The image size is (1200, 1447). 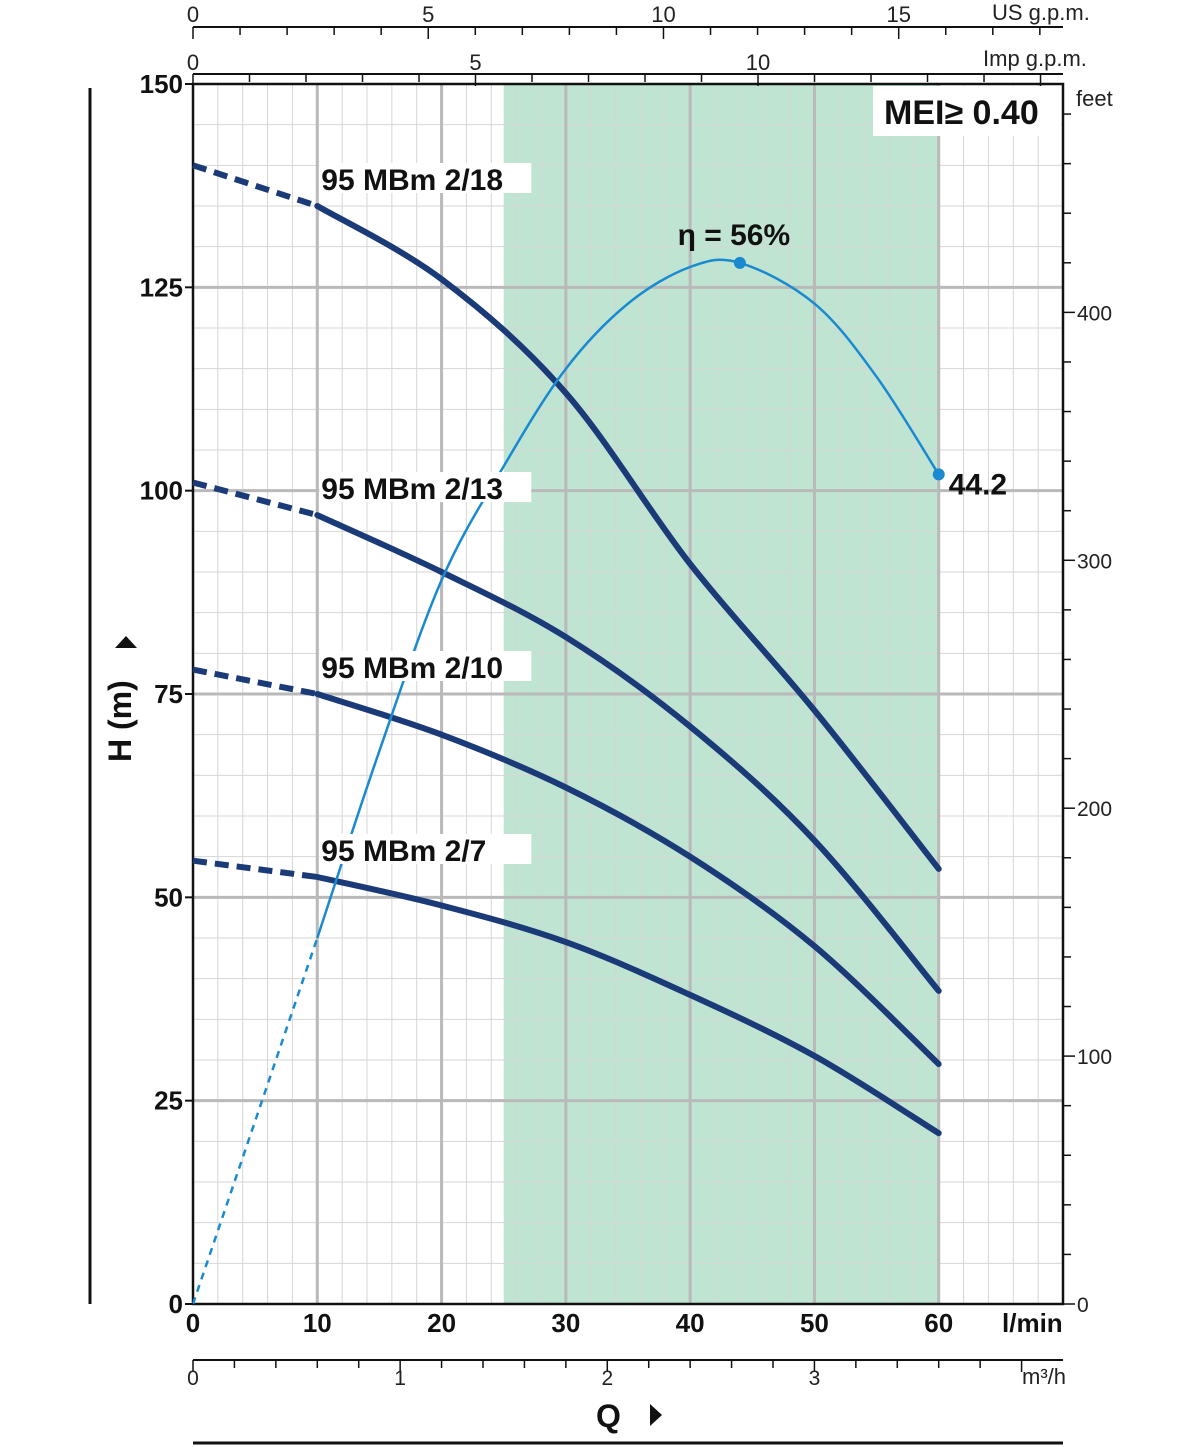 What do you see at coordinates (412, 180) in the screenshot?
I see `curve-label-0: 95 MBm 2/18` at bounding box center [412, 180].